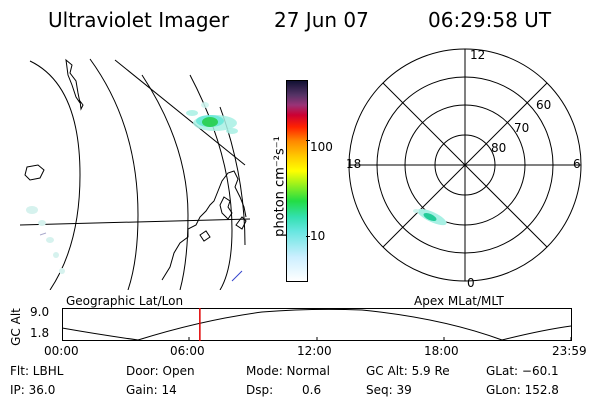  Describe the element at coordinates (471, 283) in the screenshot. I see `mlt-label-0: 0` at that location.